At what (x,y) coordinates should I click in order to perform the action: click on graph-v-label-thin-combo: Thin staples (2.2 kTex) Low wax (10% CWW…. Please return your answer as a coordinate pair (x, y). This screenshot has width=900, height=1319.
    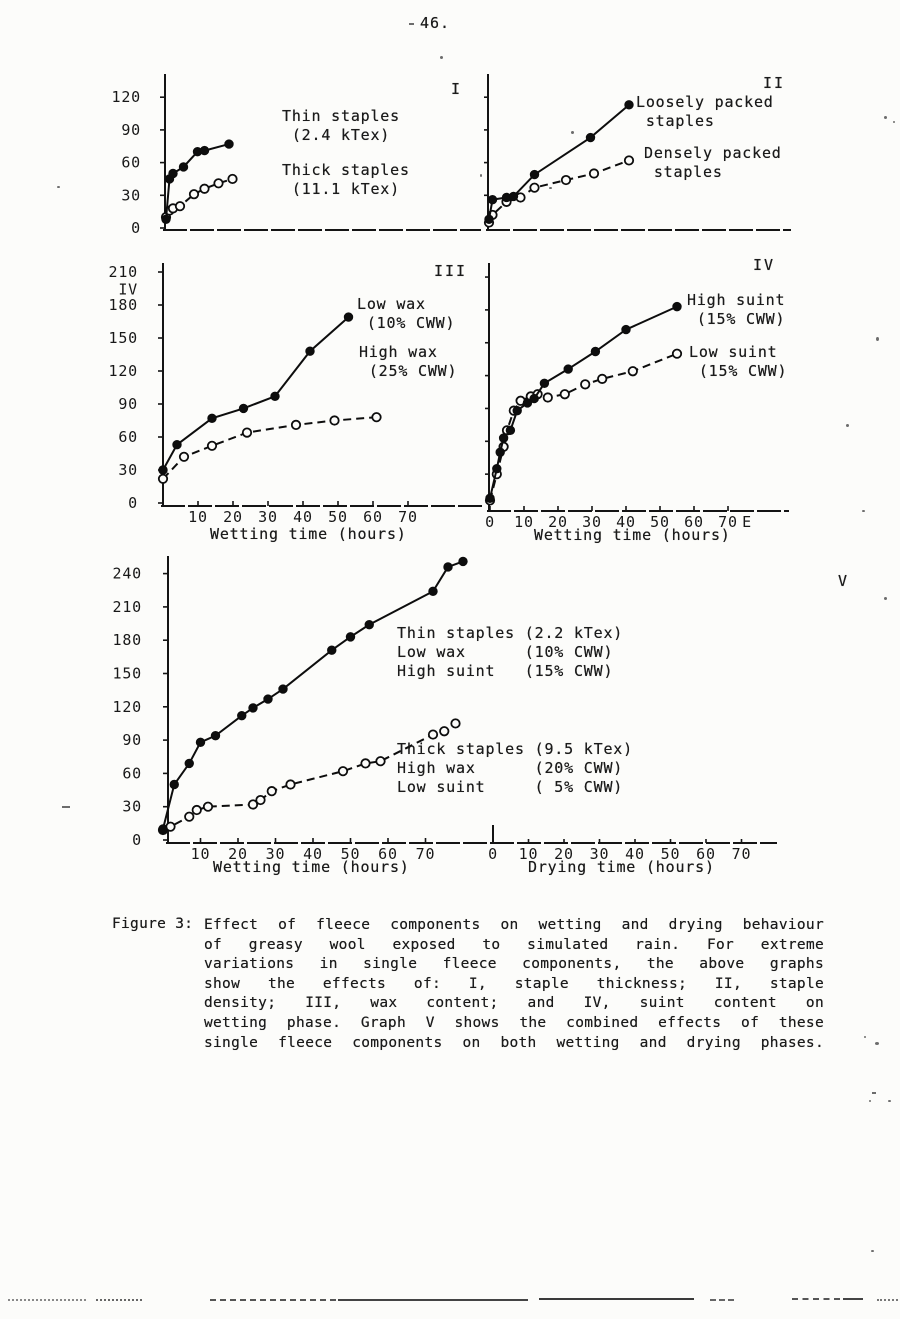
    Looking at the image, I should click on (510, 652).